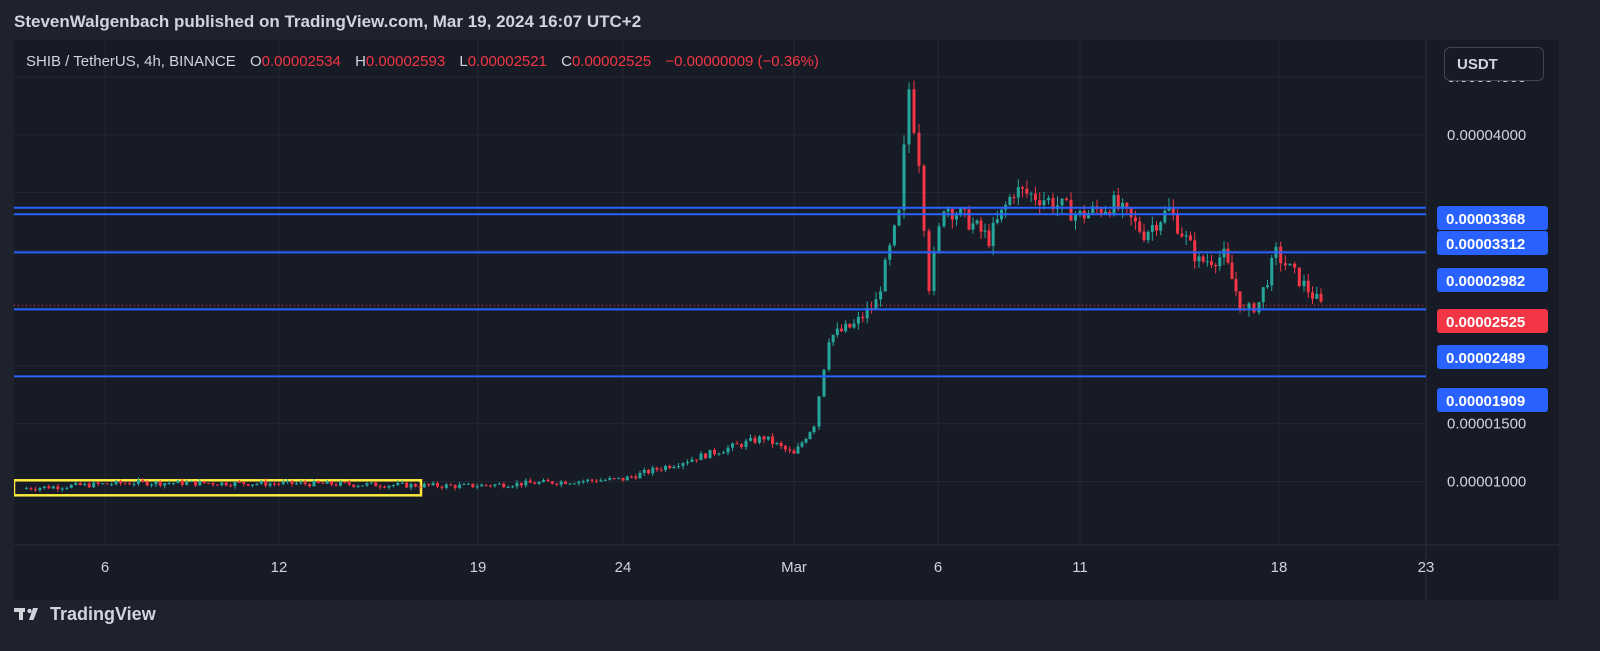 This screenshot has height=651, width=1600. Describe the element at coordinates (85, 614) in the screenshot. I see `tradingview-brand: TradingView` at that location.